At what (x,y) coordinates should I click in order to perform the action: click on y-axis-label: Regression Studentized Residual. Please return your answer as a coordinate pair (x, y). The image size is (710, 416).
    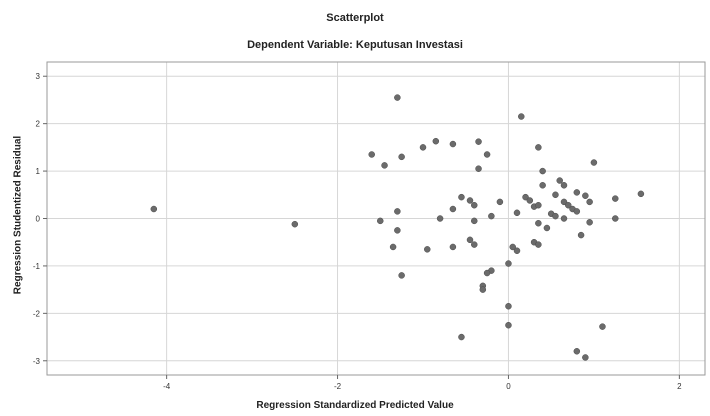
    Looking at the image, I should click on (18, 215).